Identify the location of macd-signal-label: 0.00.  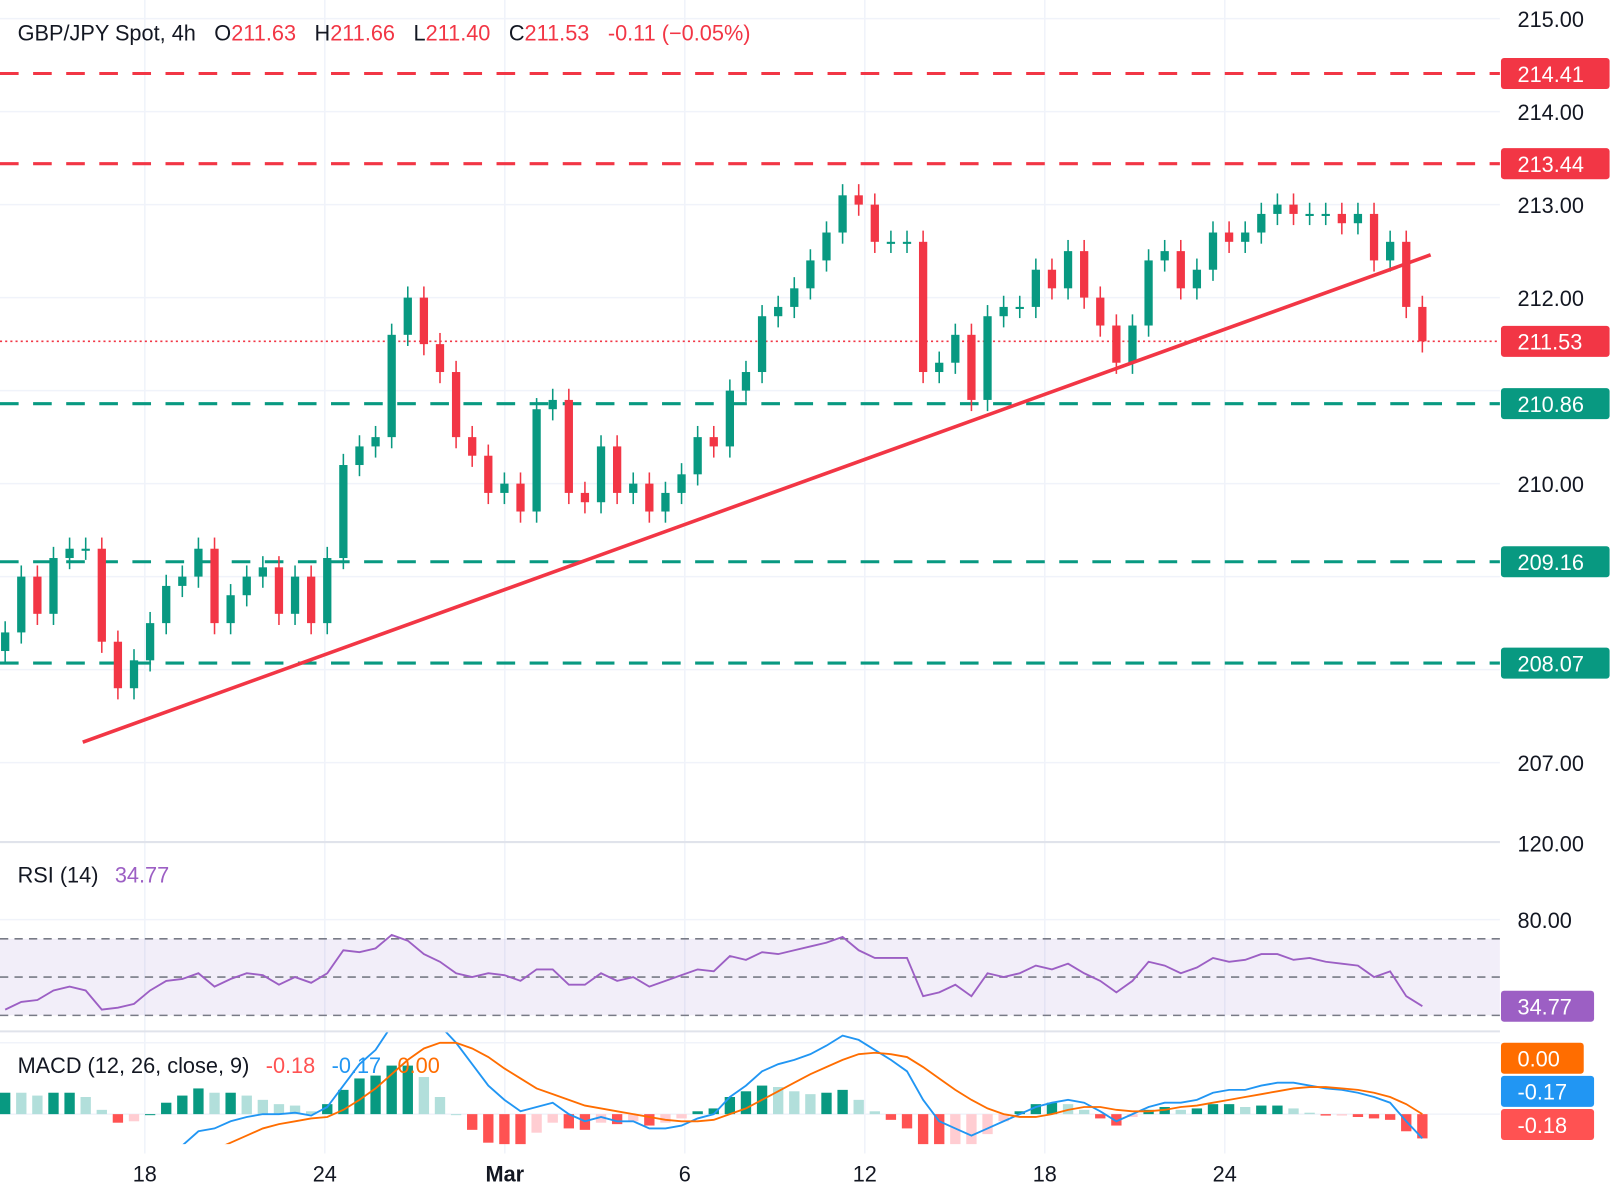
(1539, 1059).